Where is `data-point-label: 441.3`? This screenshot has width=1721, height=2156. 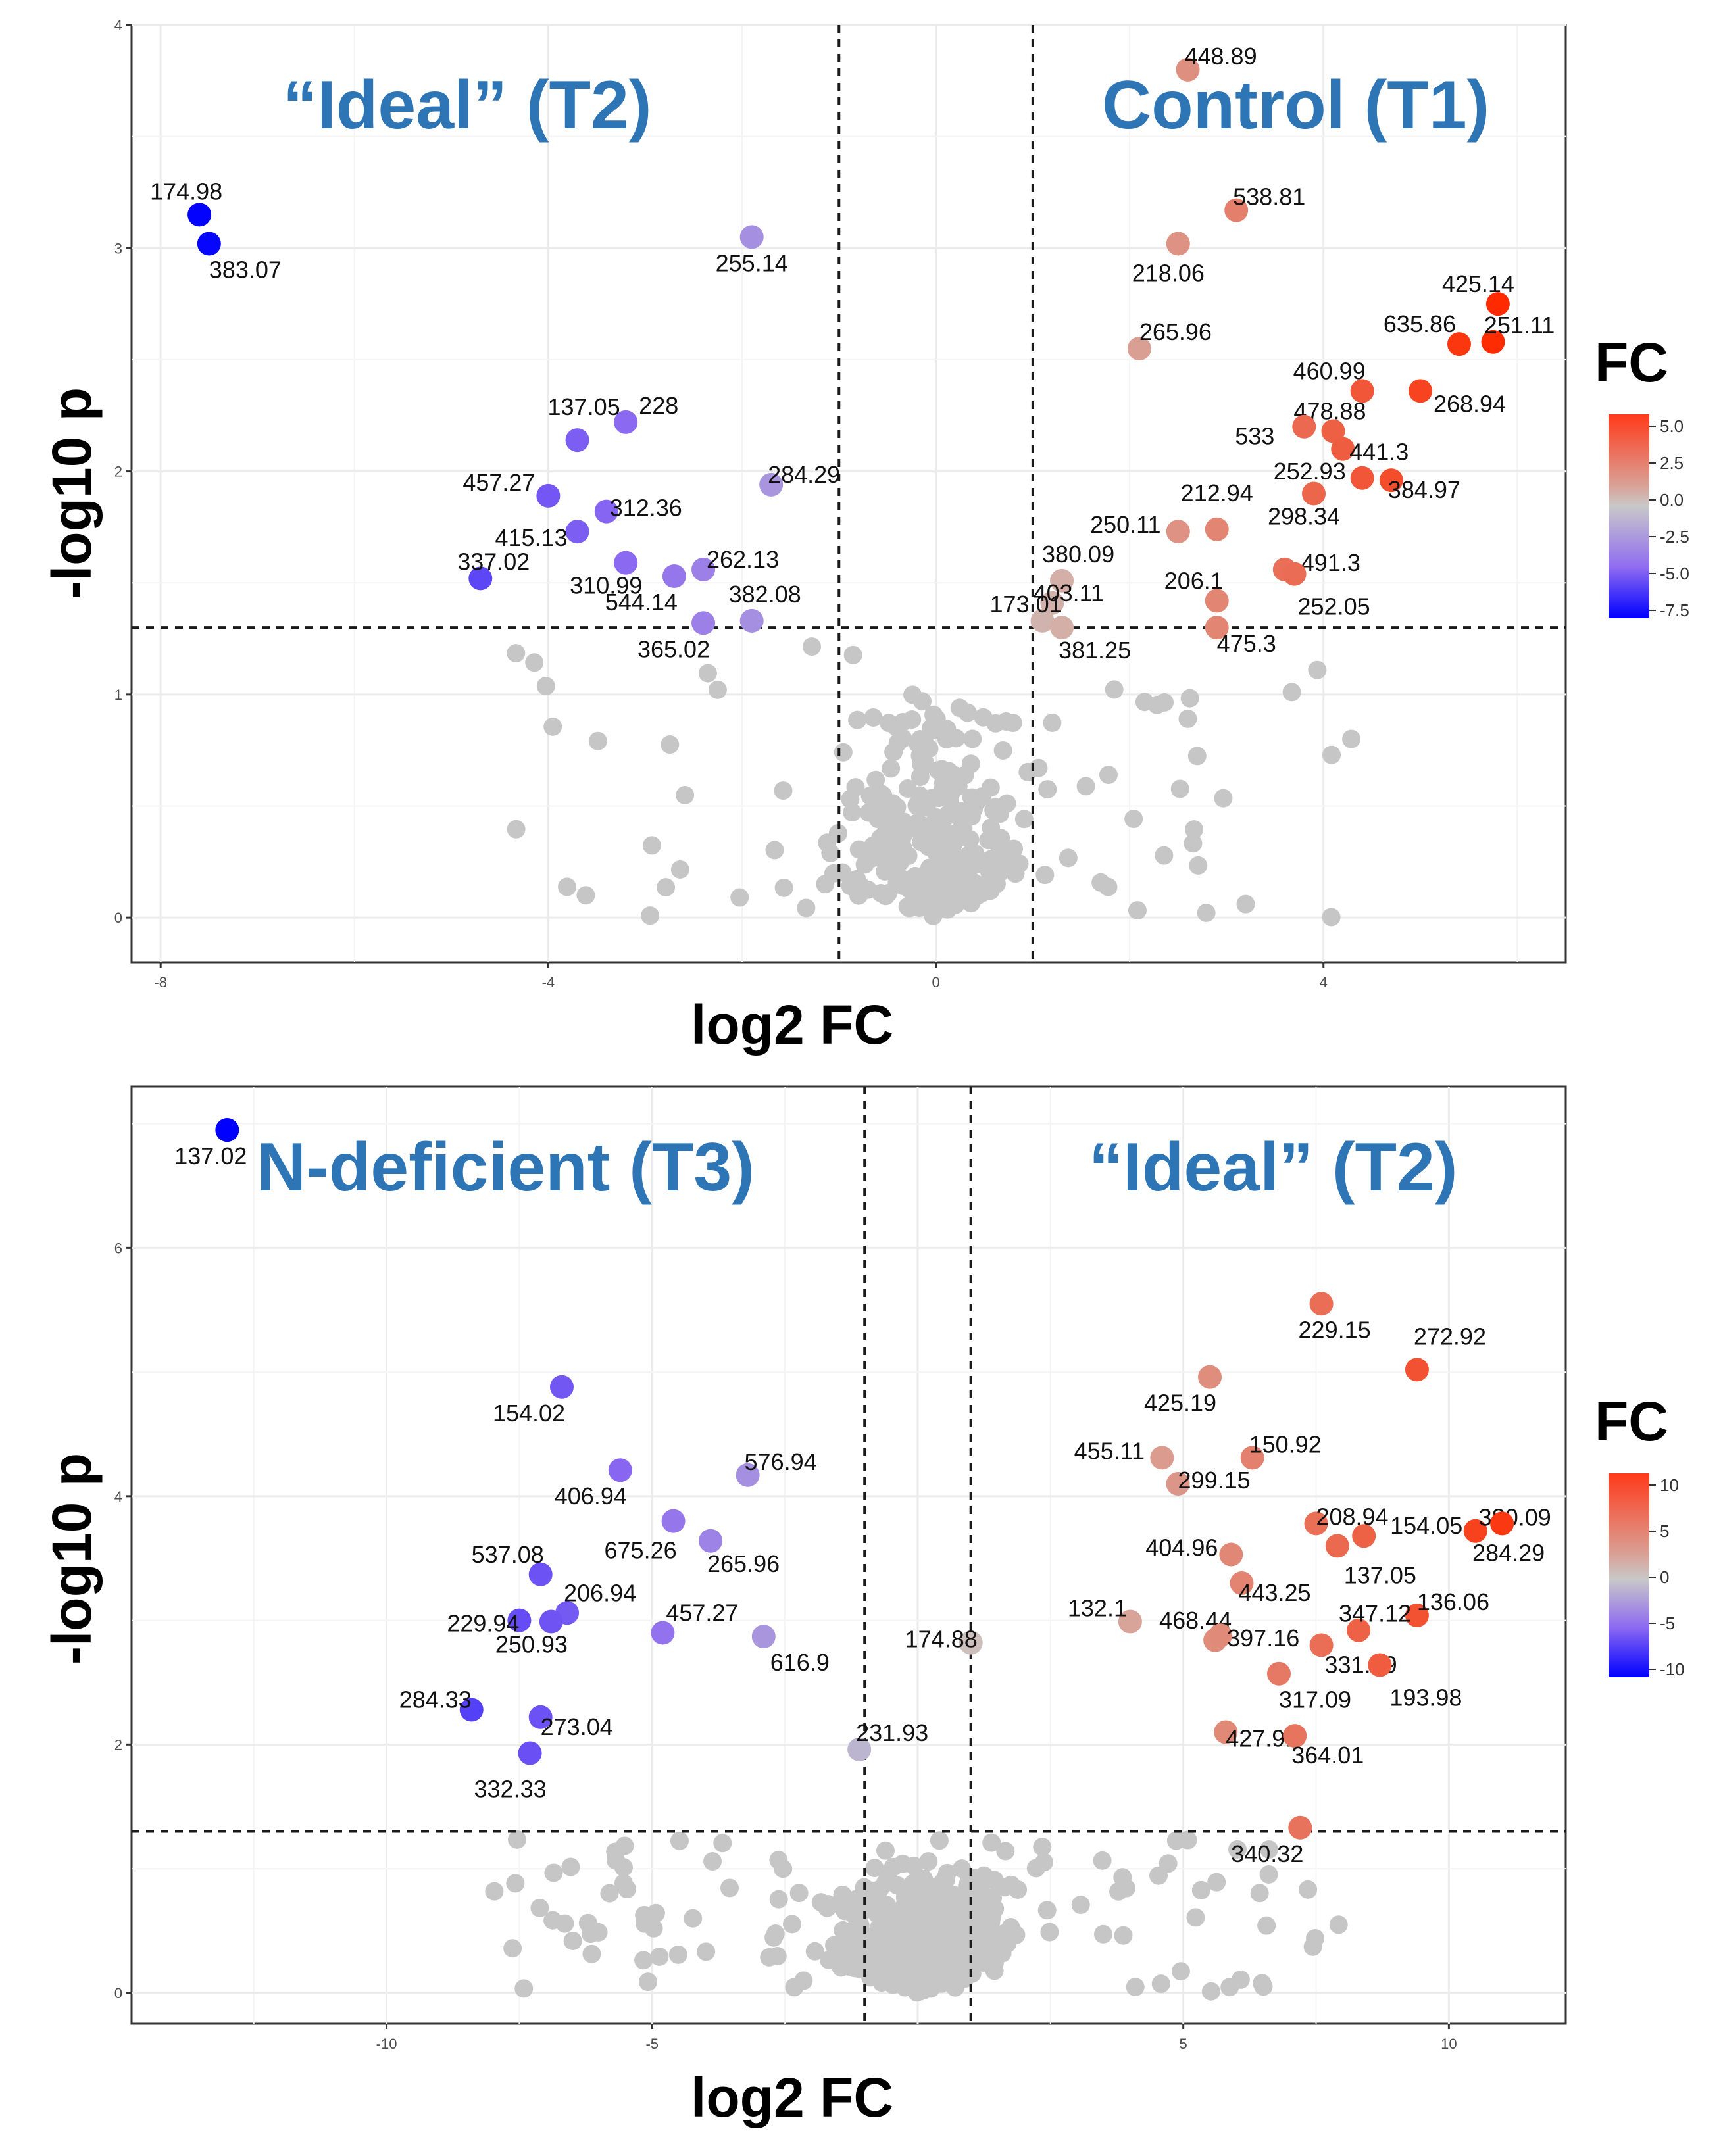
data-point-label: 441.3 is located at coordinates (1379, 453).